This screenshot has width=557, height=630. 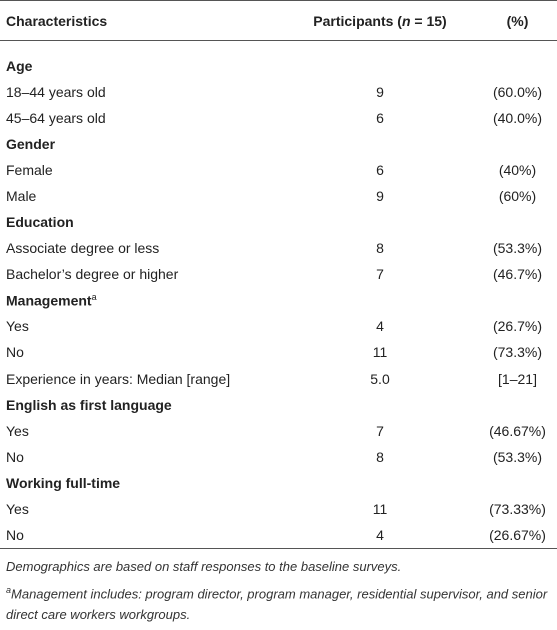 I want to click on data-row: Bachelor’s degree or higher 7 (46.7%), so click(x=278, y=274).